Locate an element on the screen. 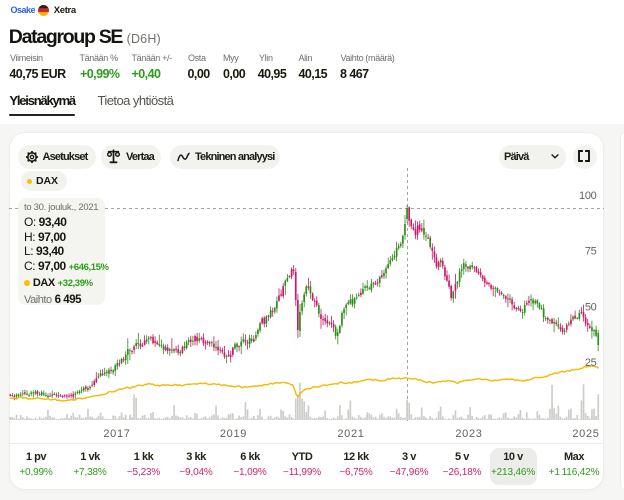 This screenshot has width=624, height=500. svg-text: 75 is located at coordinates (591, 252).